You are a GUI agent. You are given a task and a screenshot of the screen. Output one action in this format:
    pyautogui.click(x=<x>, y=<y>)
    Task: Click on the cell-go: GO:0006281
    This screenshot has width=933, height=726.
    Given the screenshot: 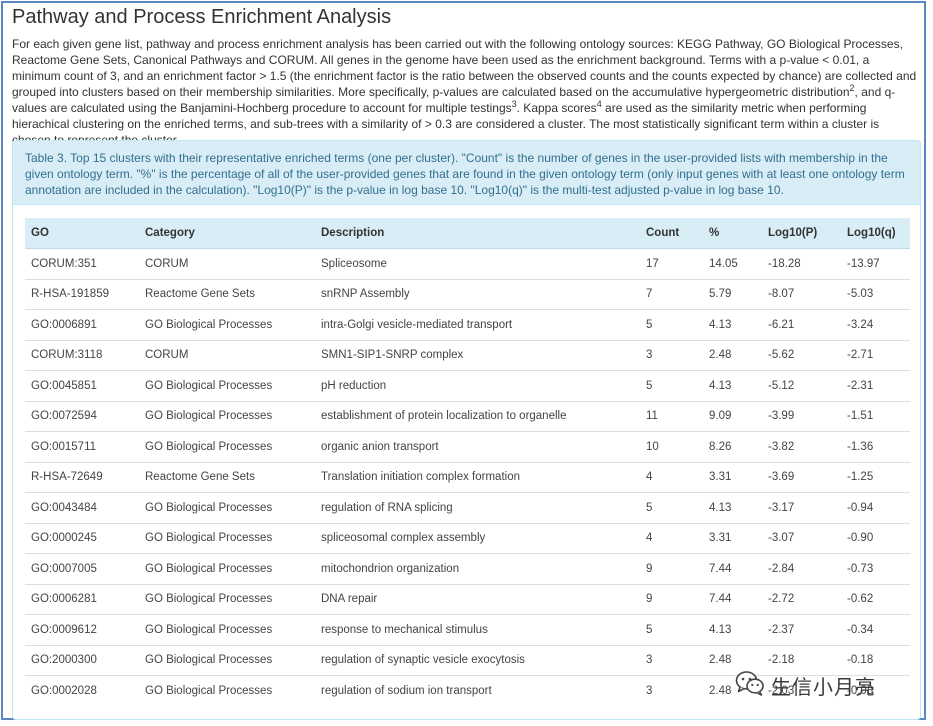 What is the action you would take?
    pyautogui.click(x=82, y=599)
    